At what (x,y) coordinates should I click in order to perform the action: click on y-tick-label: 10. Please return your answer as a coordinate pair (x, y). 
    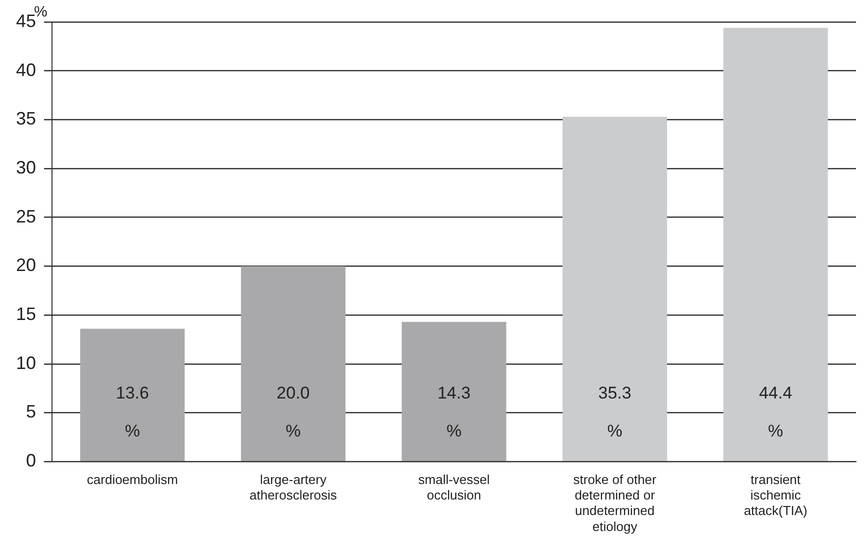
    Looking at the image, I should click on (26, 362).